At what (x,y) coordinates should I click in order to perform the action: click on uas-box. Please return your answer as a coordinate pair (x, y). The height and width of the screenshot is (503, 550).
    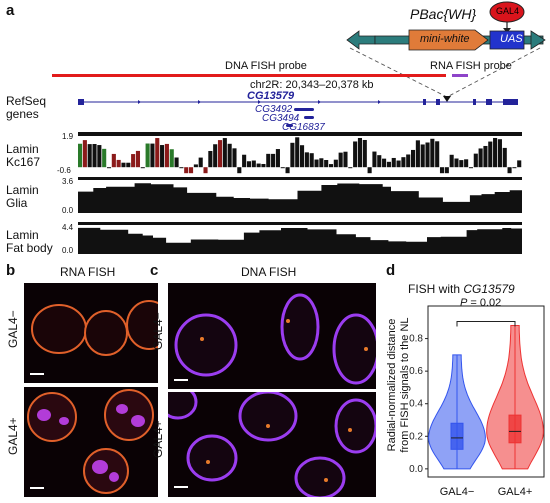
    Looking at the image, I should click on (507, 40).